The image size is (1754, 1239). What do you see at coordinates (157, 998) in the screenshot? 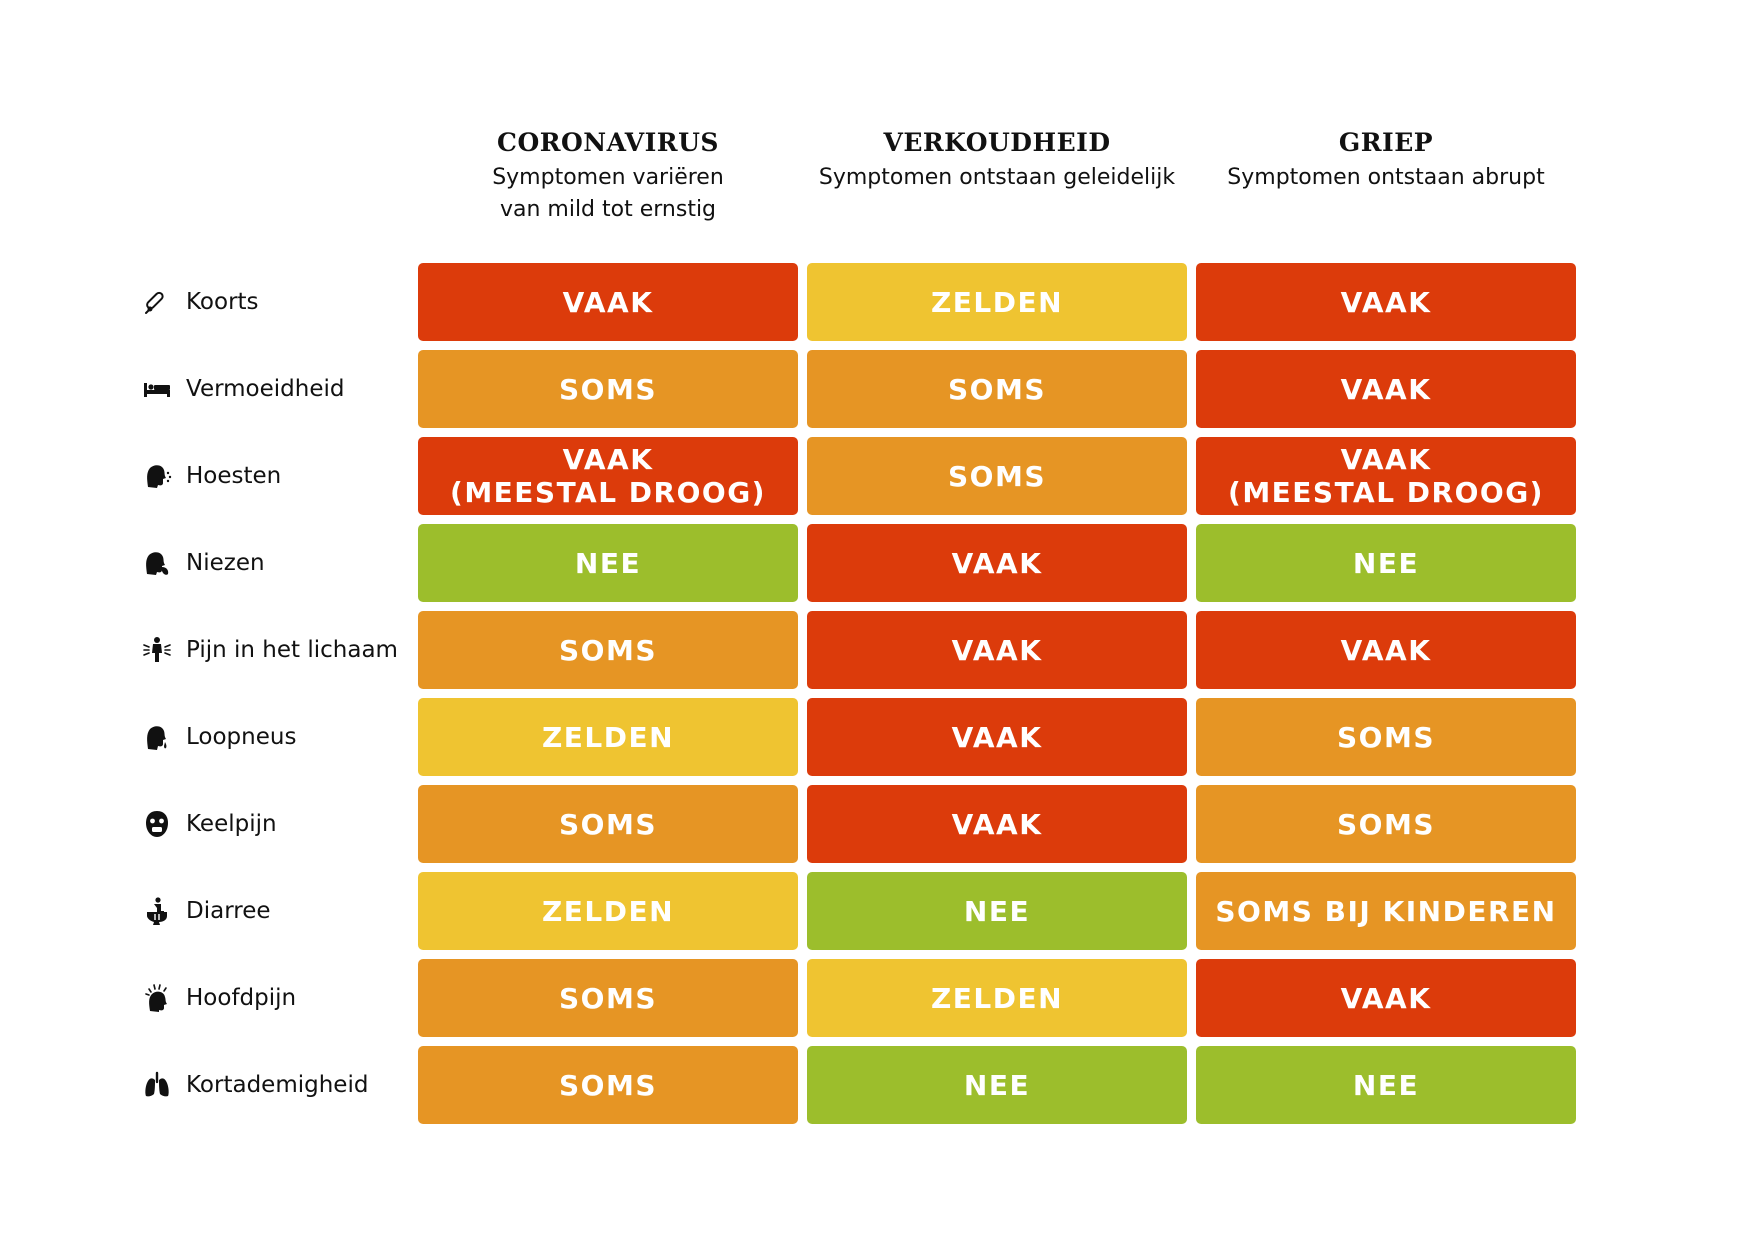
I see `headache-icon` at bounding box center [157, 998].